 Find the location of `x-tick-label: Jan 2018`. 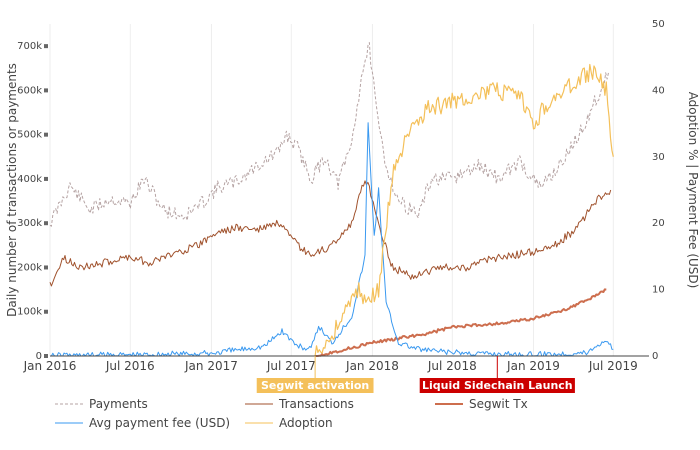

x-tick-label: Jan 2018 is located at coordinates (372, 366).